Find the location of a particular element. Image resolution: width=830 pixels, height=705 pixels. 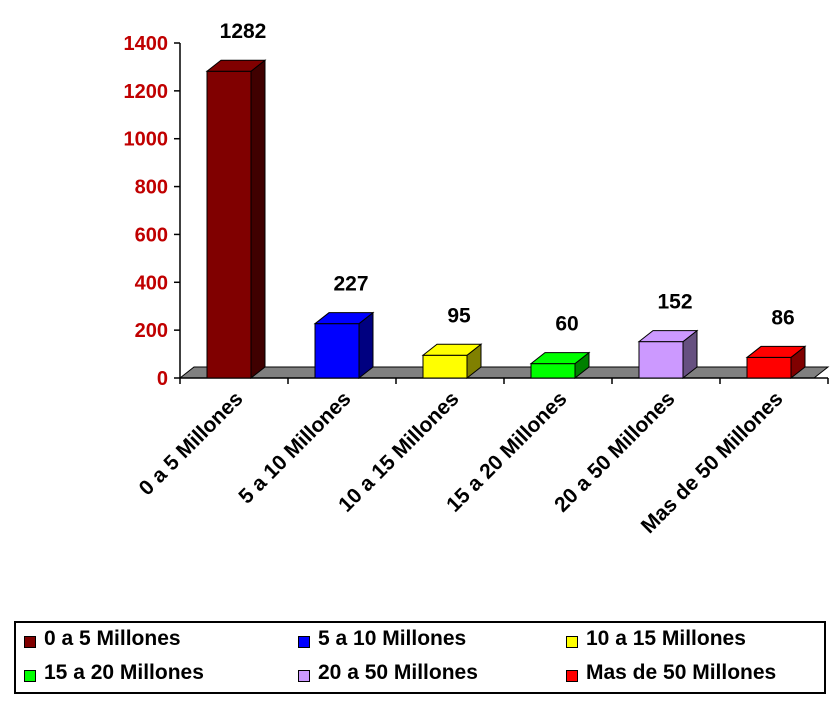

y-tick-label: 0 is located at coordinates (162, 379).